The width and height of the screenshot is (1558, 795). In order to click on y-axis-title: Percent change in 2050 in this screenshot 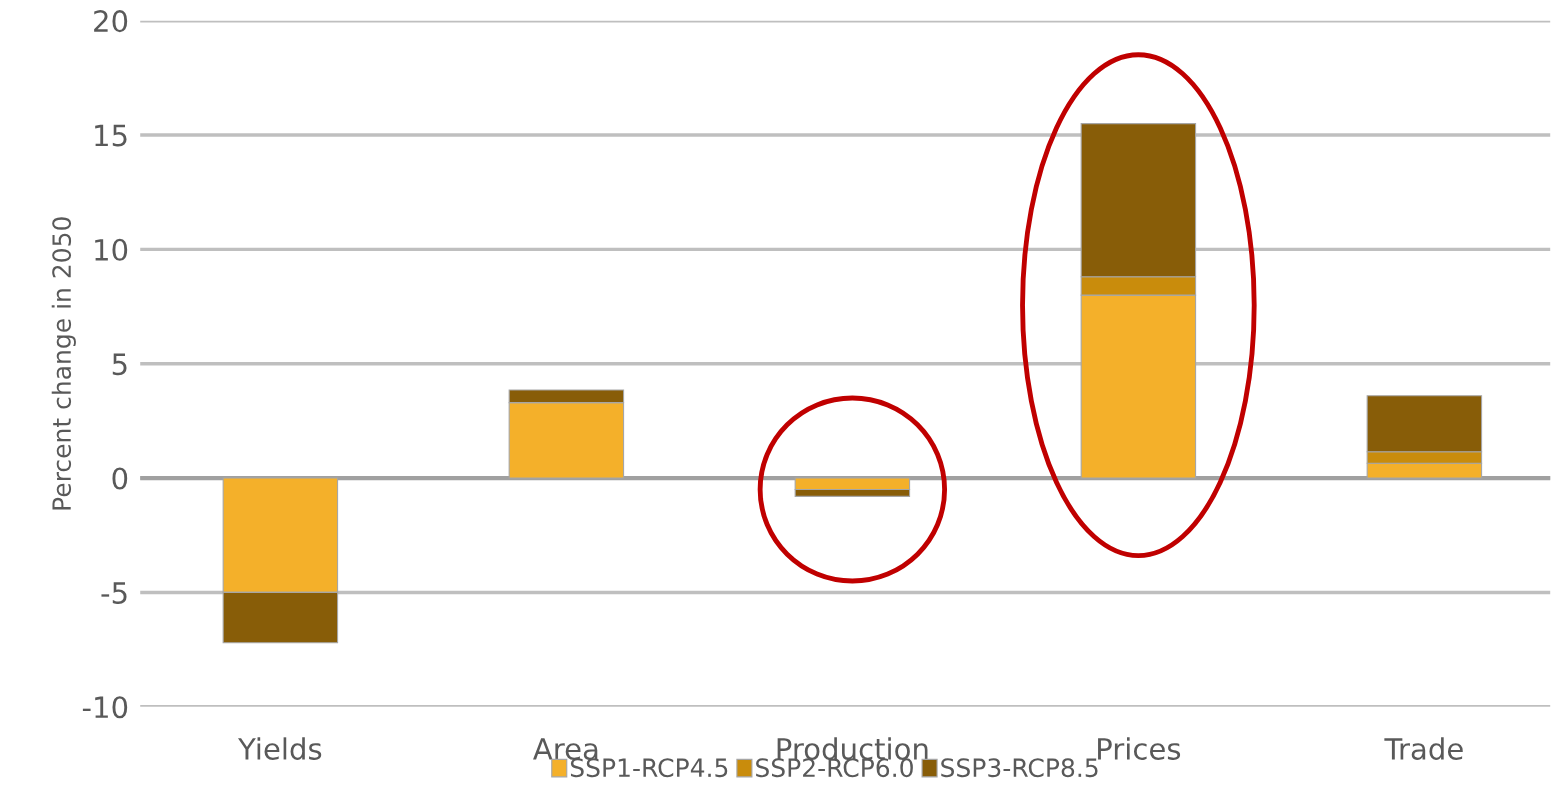, I will do `click(63, 363)`.